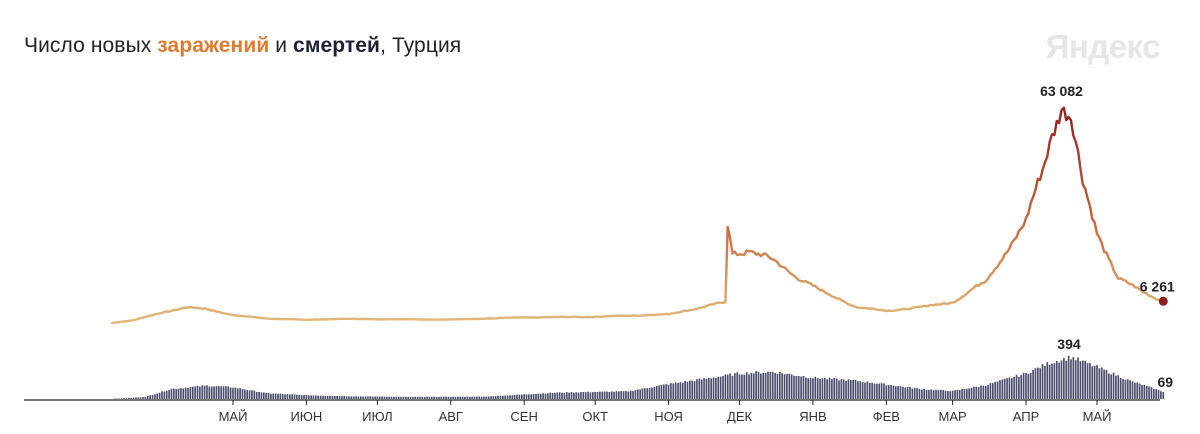 This screenshot has height=434, width=1200. What do you see at coordinates (523, 416) in the screenshot?
I see `x-tick-label: СЕН` at bounding box center [523, 416].